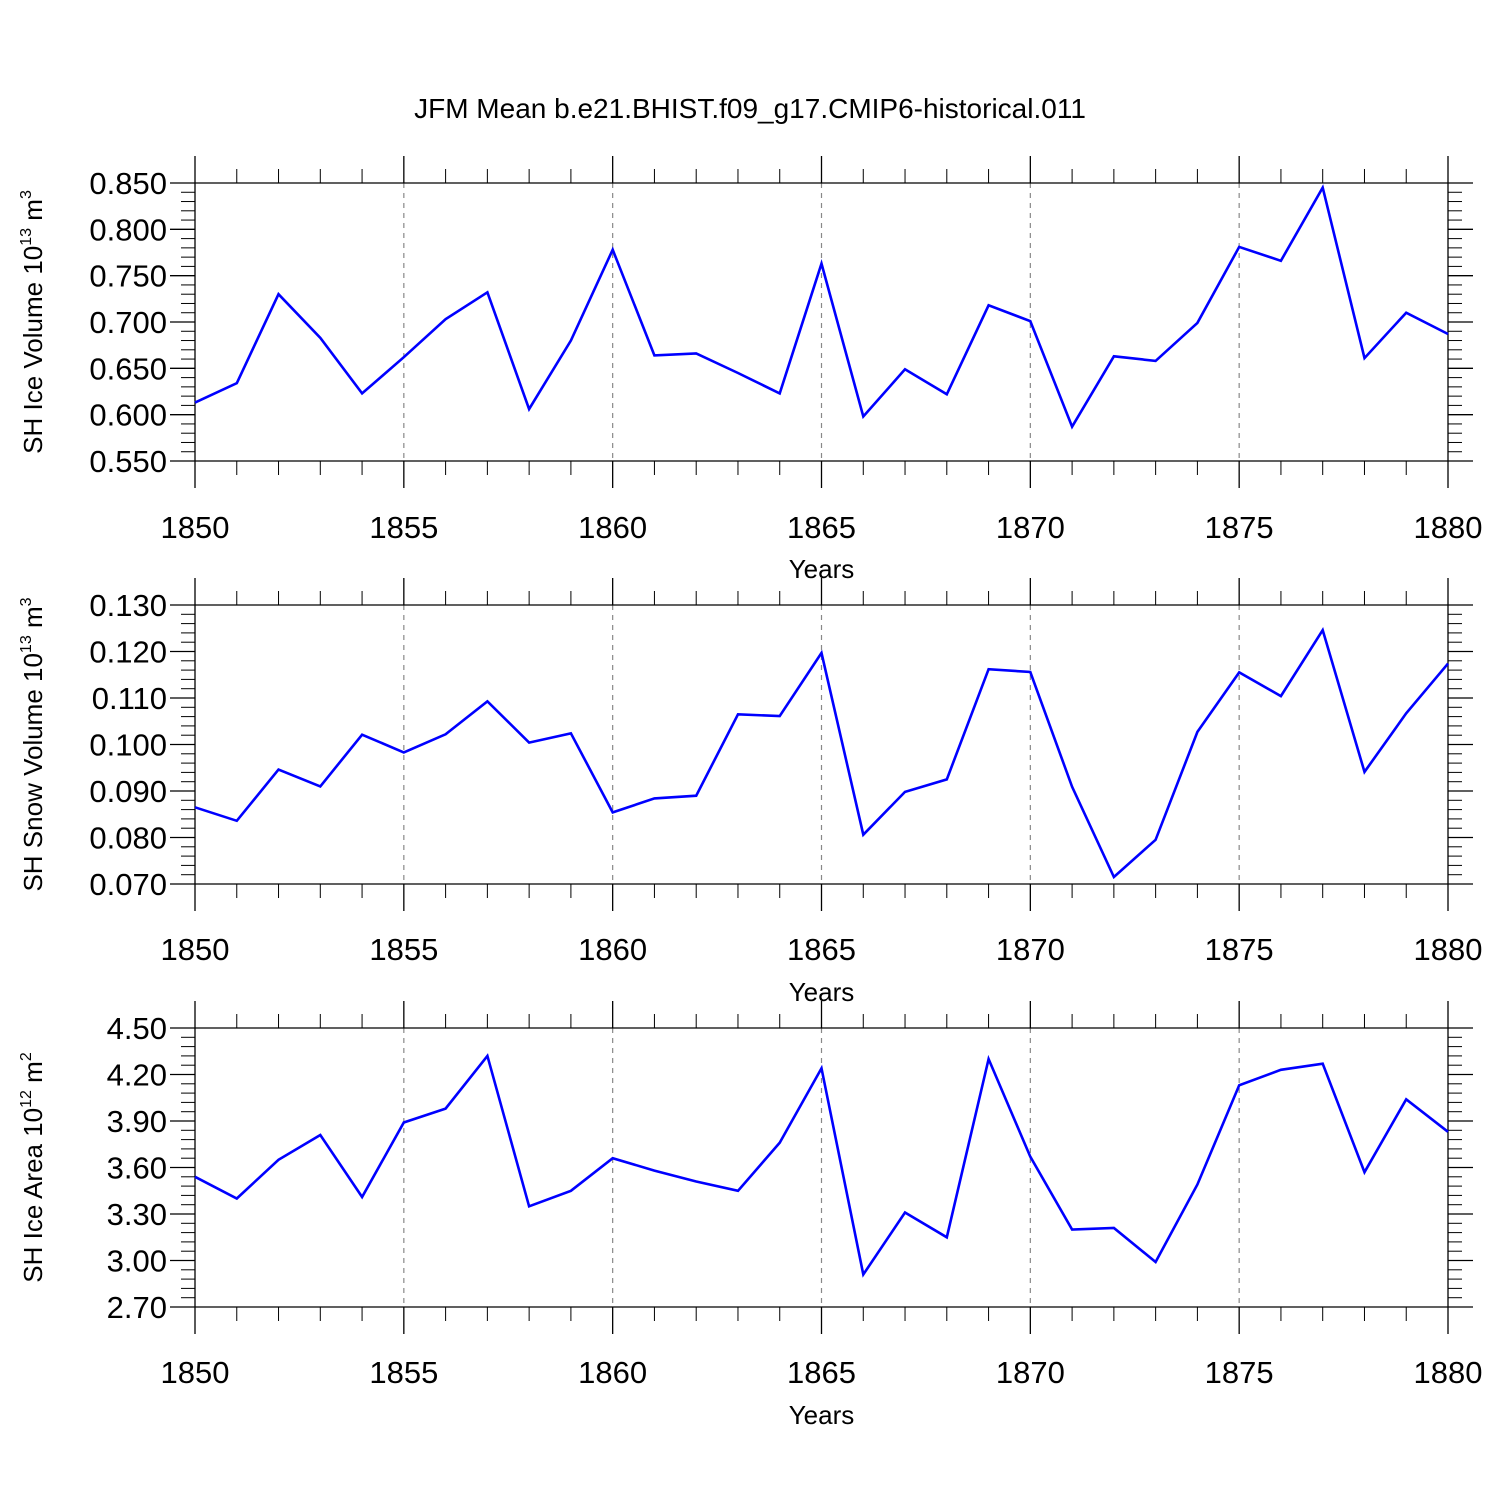  Describe the element at coordinates (129, 698) in the screenshot. I see `y-tick-label: 0.110` at that location.